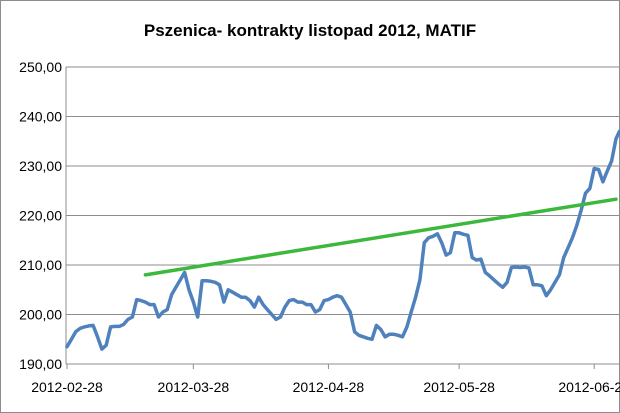  Describe the element at coordinates (194, 387) in the screenshot. I see `x-tick-label: 2012-03-28` at that location.